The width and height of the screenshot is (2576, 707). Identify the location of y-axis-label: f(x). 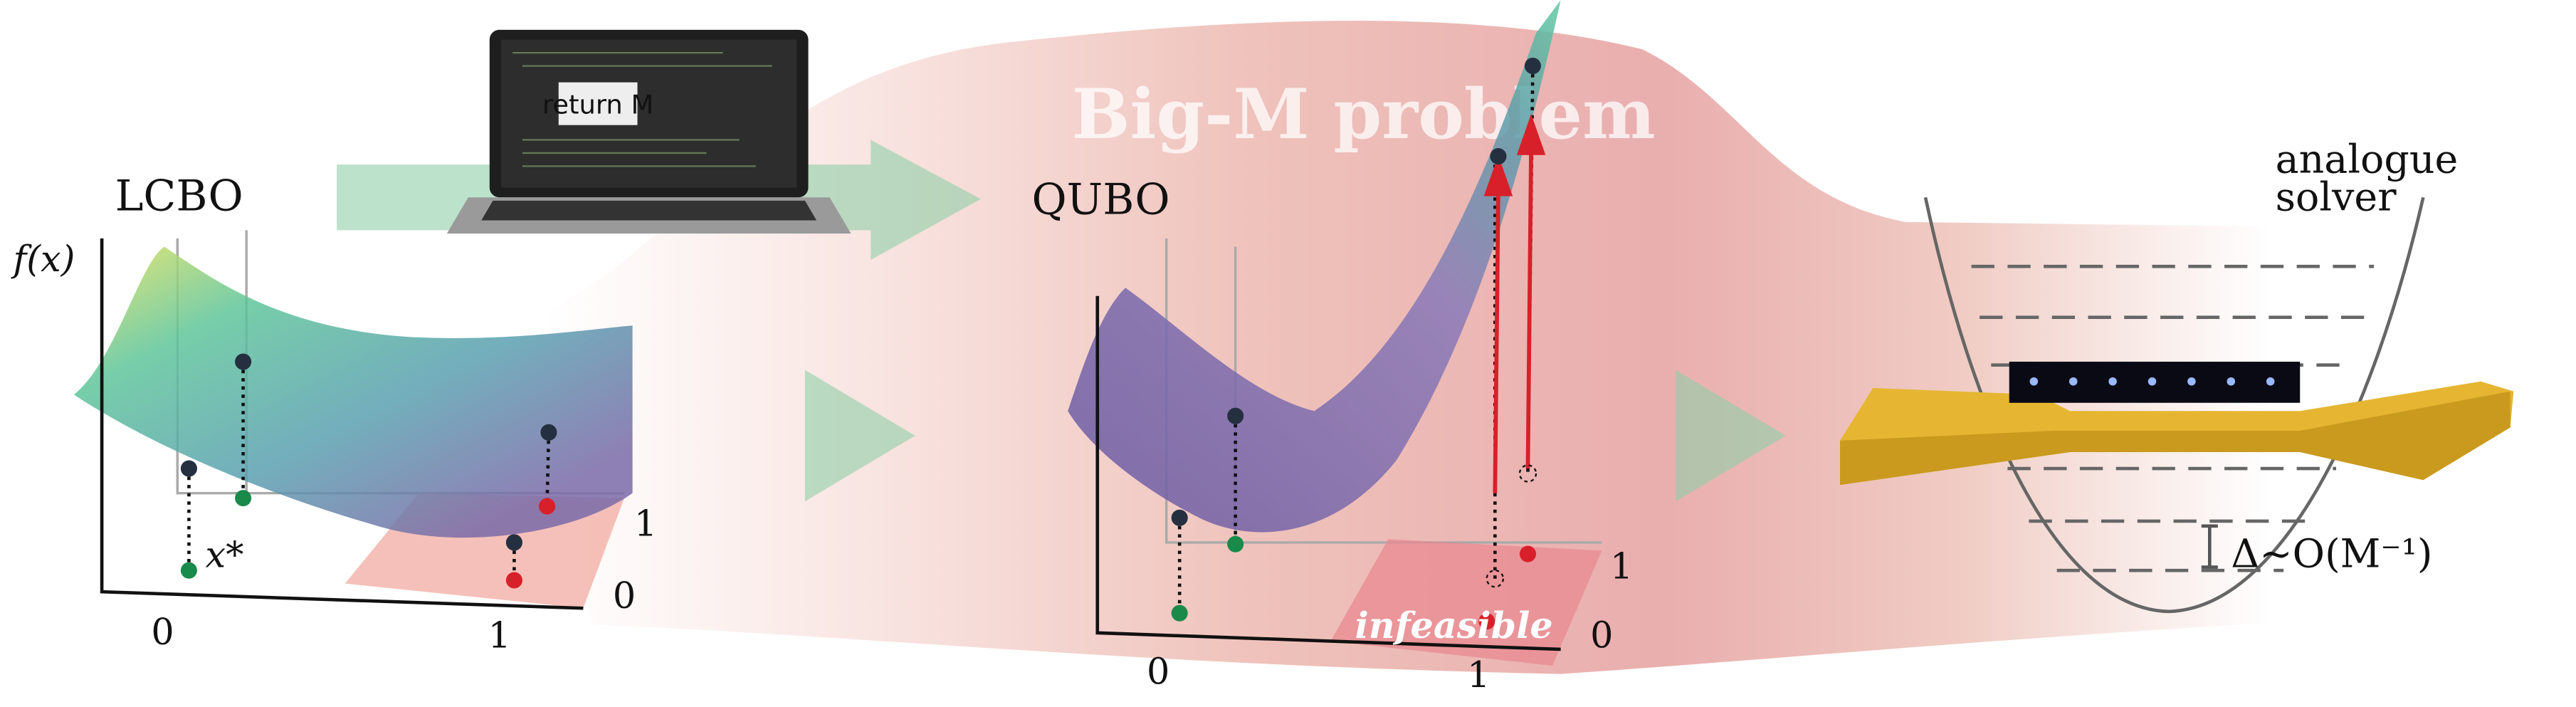
(42, 259).